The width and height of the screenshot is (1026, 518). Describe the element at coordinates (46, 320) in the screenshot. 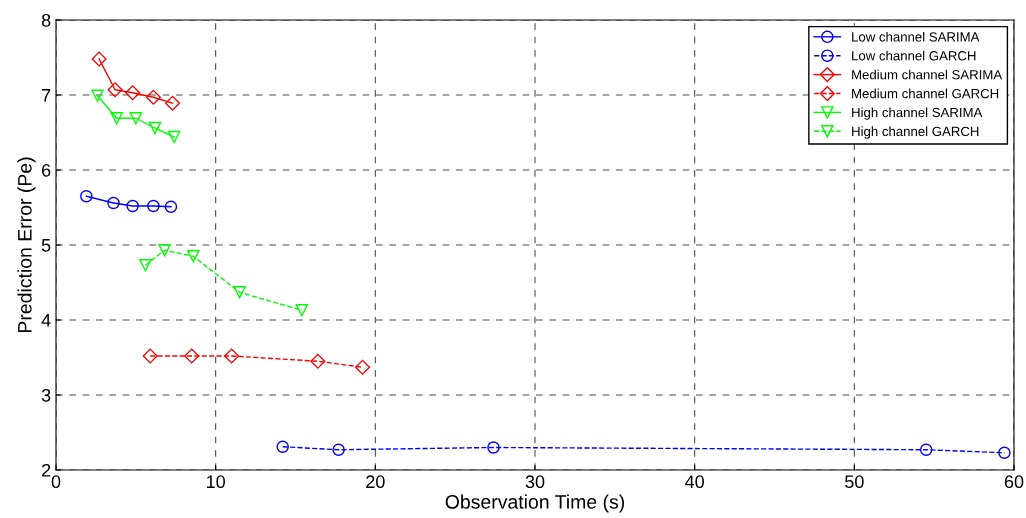

I see `y-tick-label: 4` at that location.